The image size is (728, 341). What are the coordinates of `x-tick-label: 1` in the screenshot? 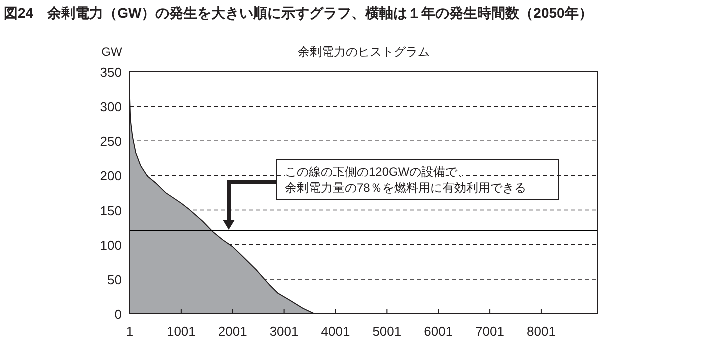 It's located at (130, 331).